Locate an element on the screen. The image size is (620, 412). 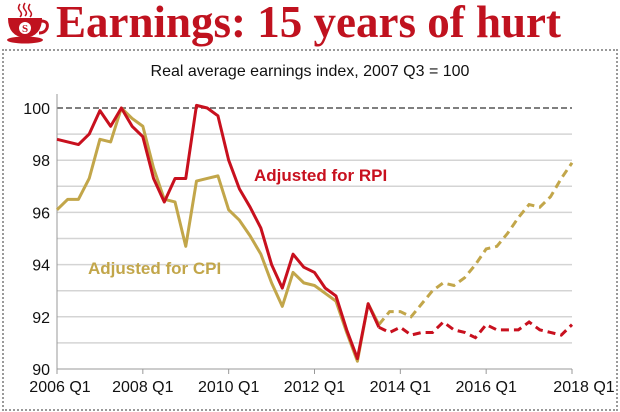
header: S Earnings: 15 years of hurt is located at coordinates (310, 24).